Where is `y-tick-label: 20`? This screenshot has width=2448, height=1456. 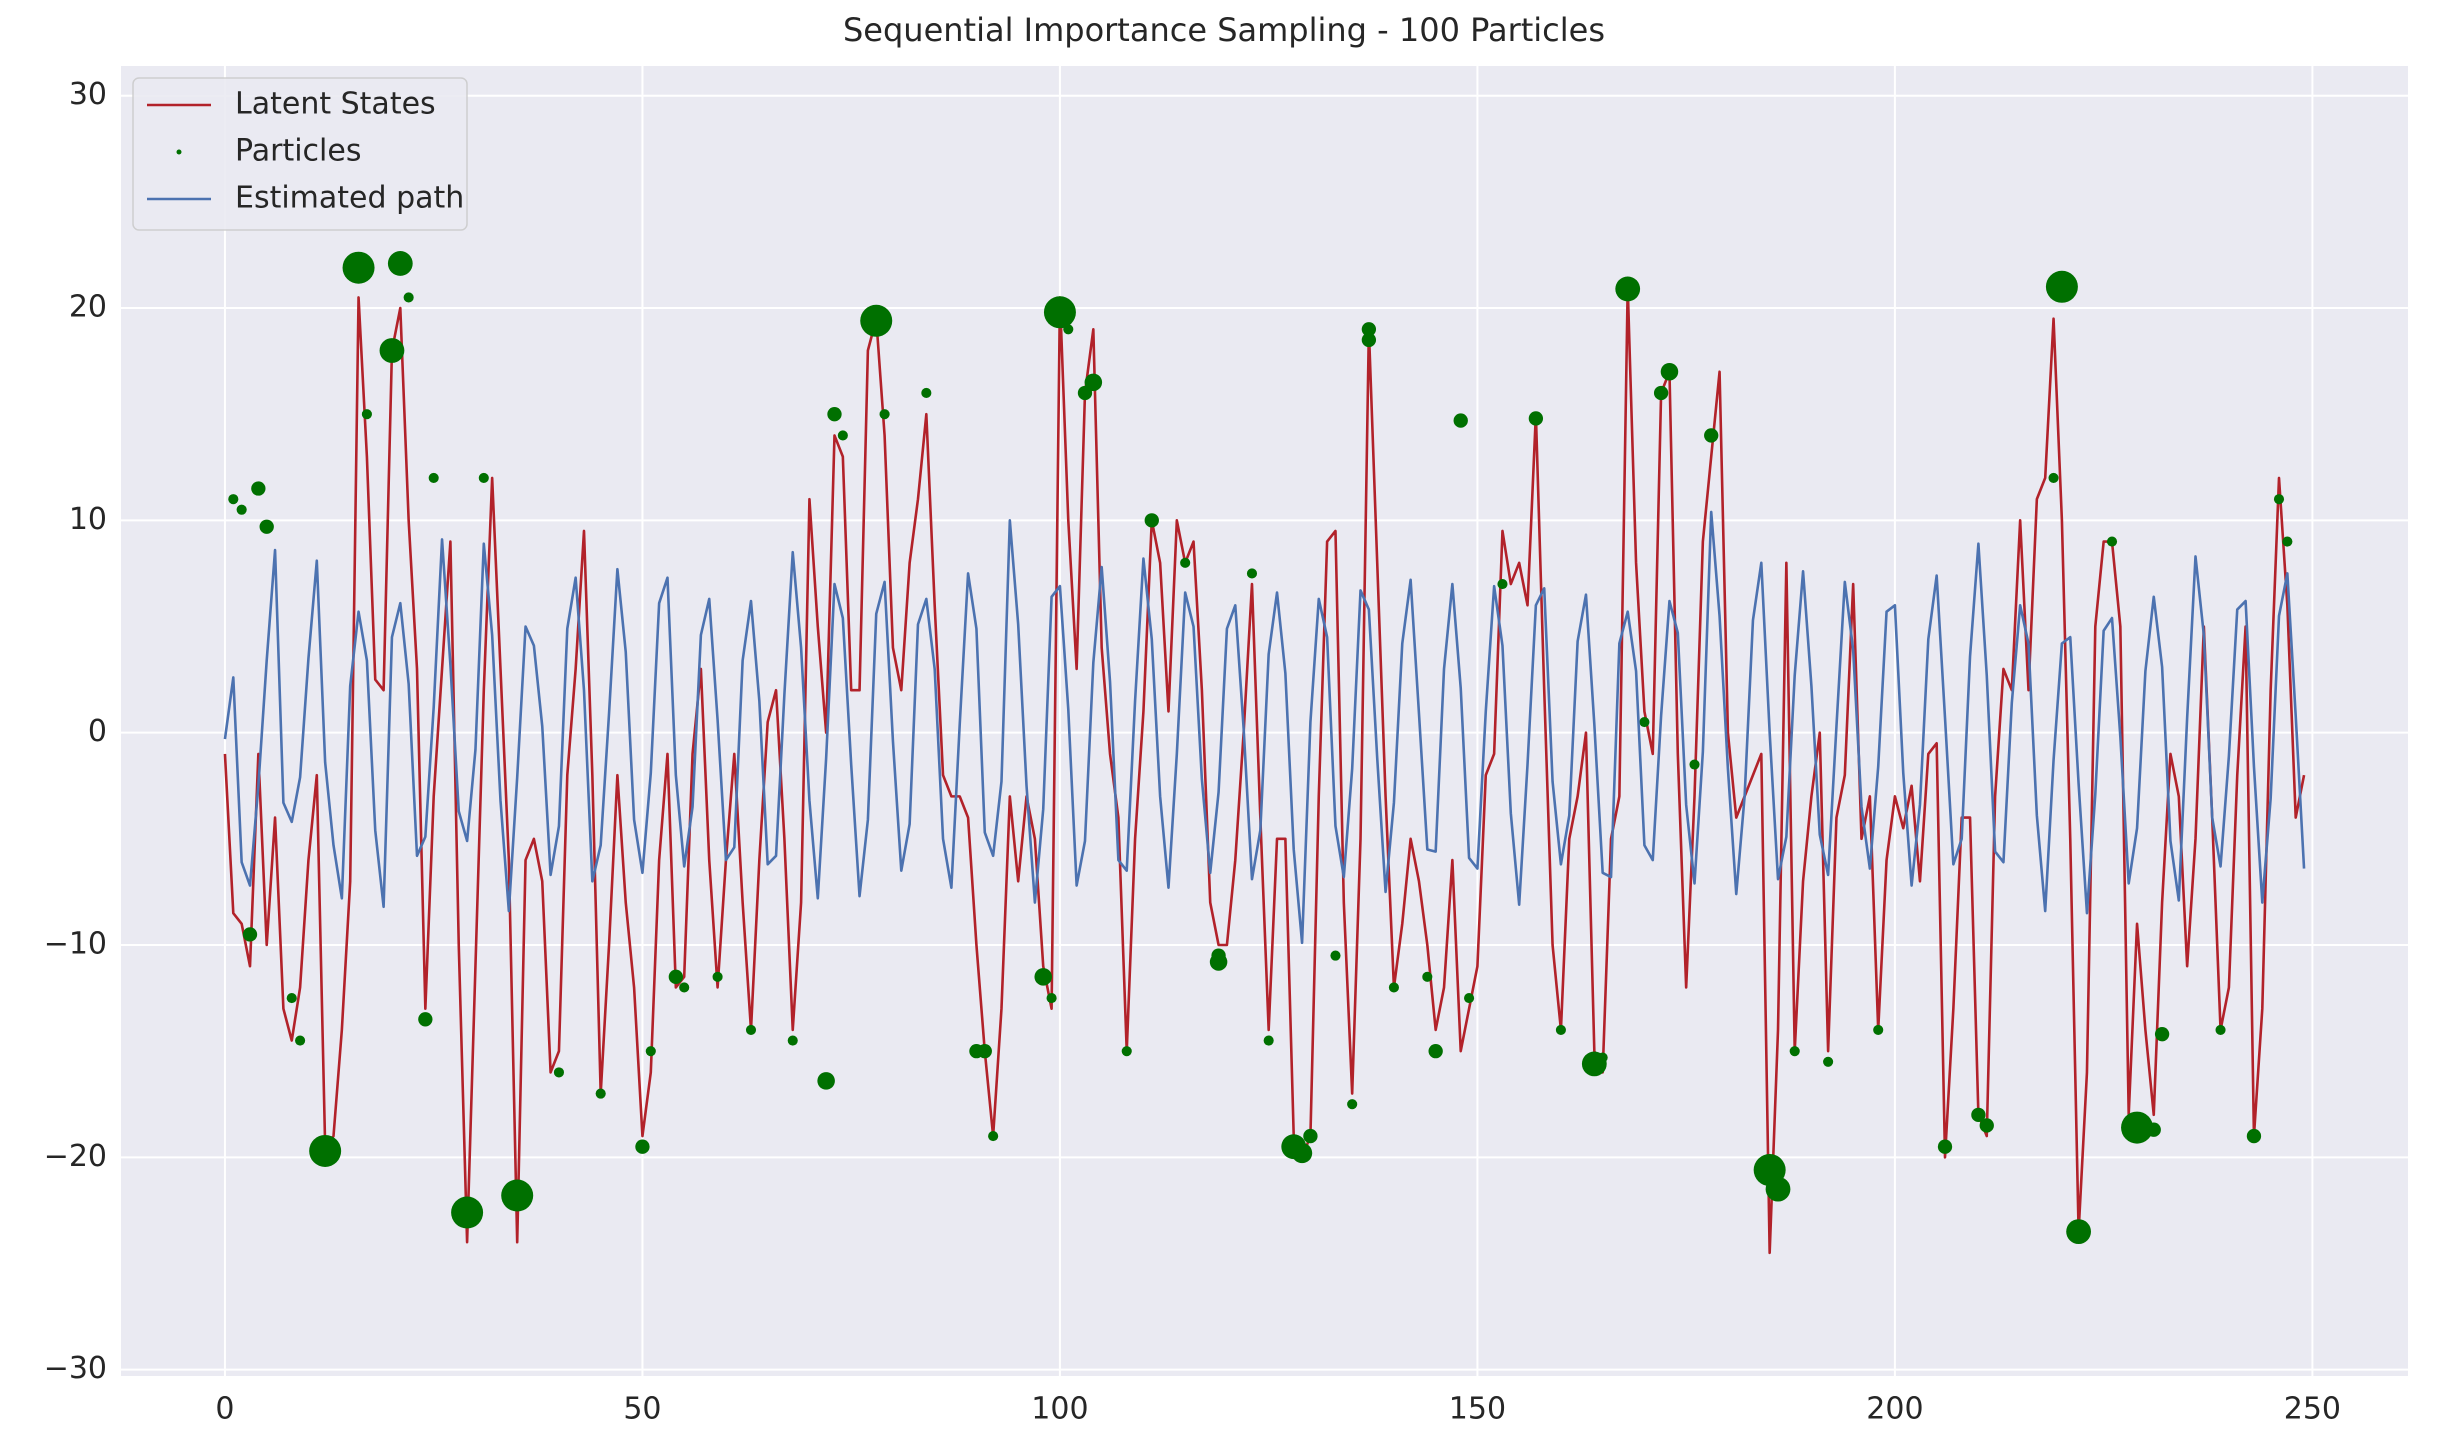
y-tick-label: 20 is located at coordinates (88, 307).